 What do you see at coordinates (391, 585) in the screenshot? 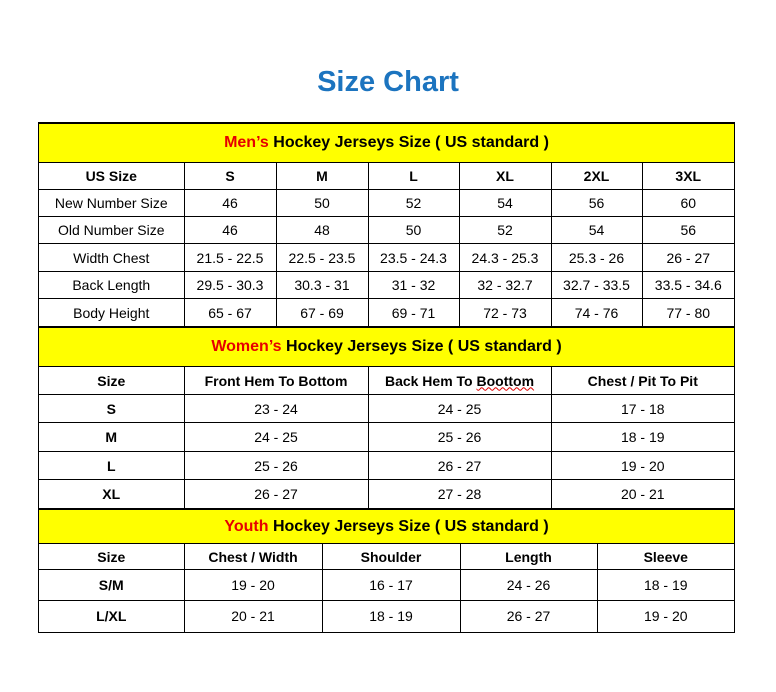
I see `table-cell: 16 - 17` at bounding box center [391, 585].